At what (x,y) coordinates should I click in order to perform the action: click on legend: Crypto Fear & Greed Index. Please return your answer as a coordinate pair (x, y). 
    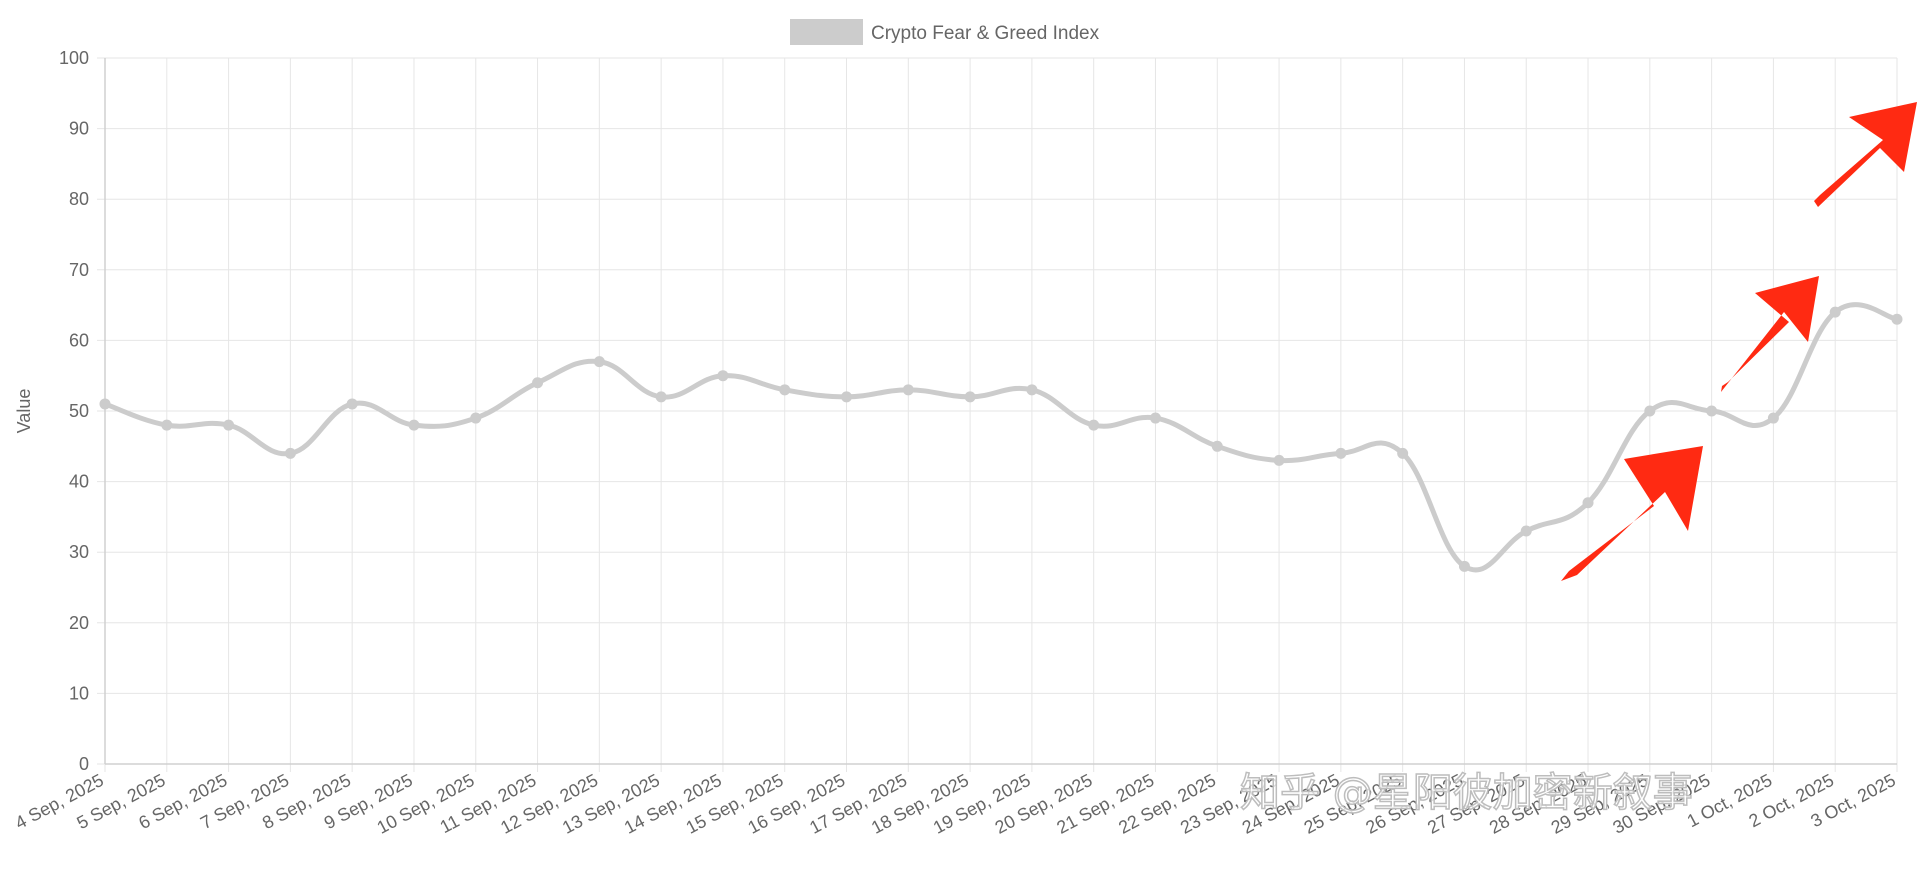
    Looking at the image, I should click on (945, 32).